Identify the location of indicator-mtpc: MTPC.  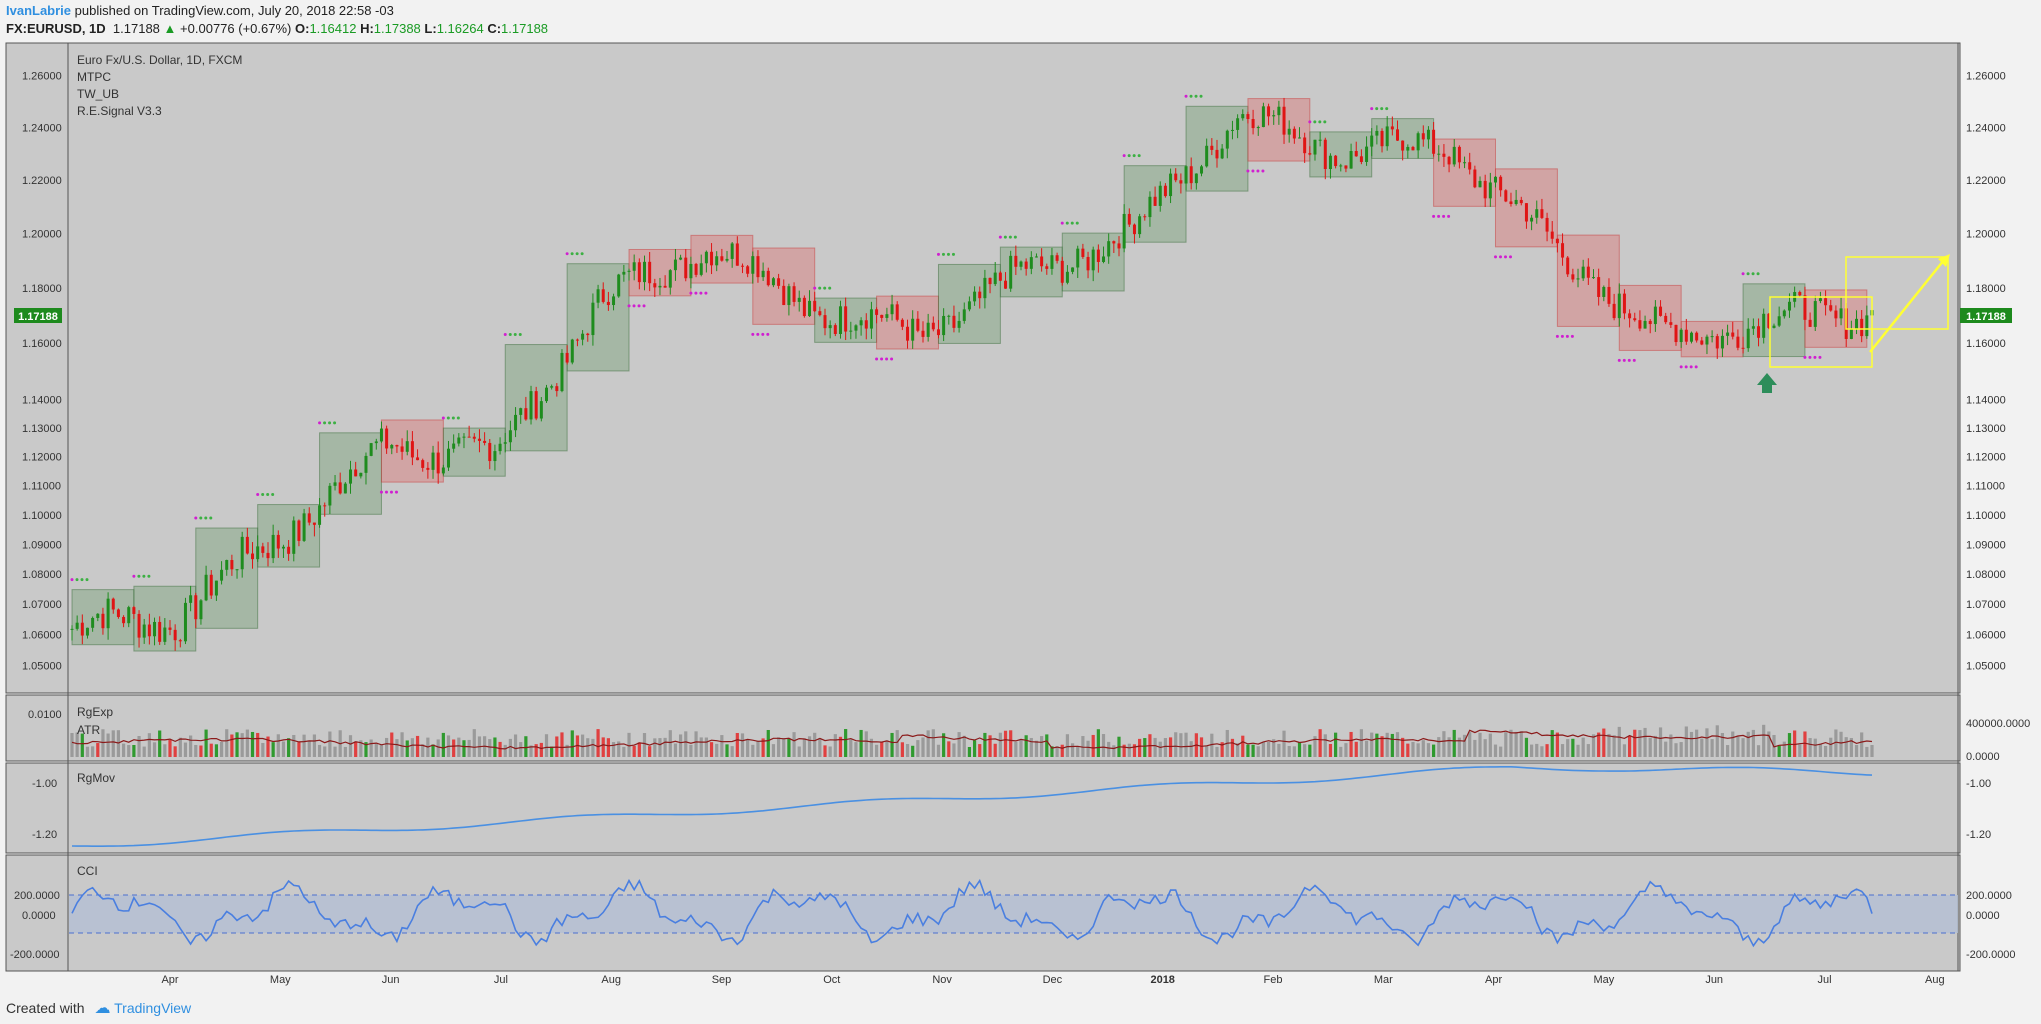
(94, 77).